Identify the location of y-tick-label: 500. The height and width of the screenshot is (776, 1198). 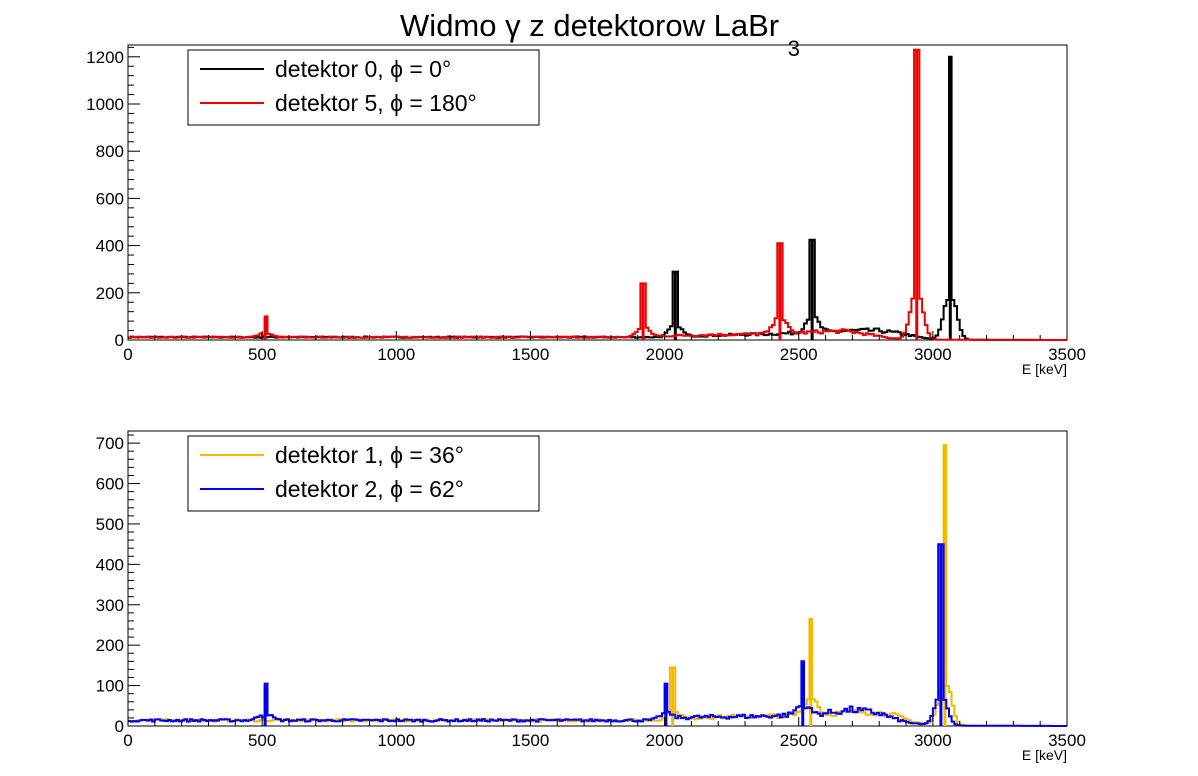
(110, 524).